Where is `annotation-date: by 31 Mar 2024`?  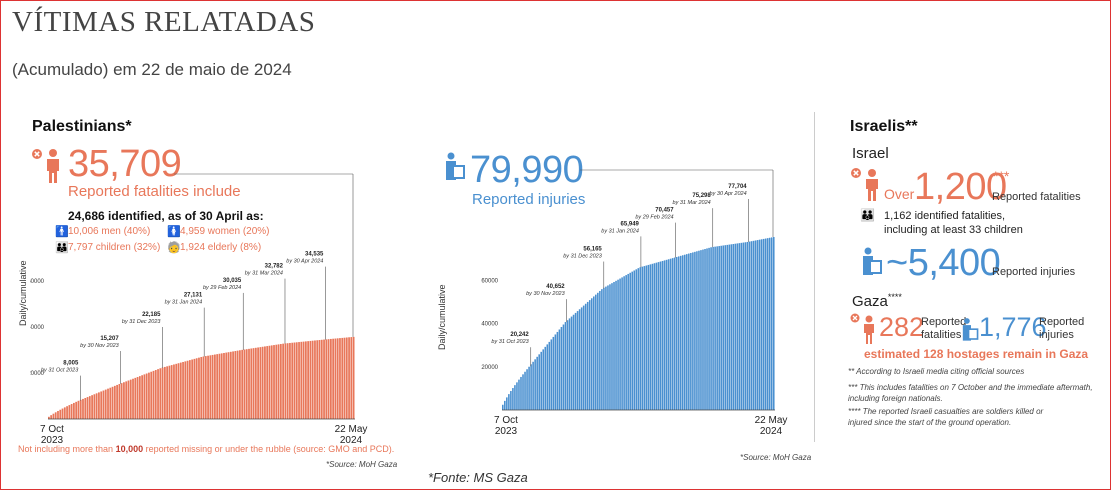 annotation-date: by 31 Mar 2024 is located at coordinates (692, 203).